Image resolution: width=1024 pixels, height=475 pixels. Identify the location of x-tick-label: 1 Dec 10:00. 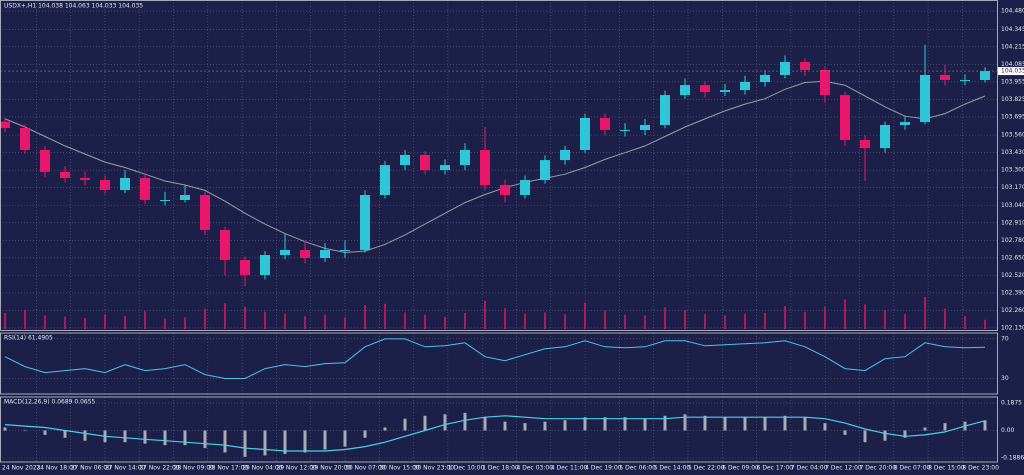
(466, 468).